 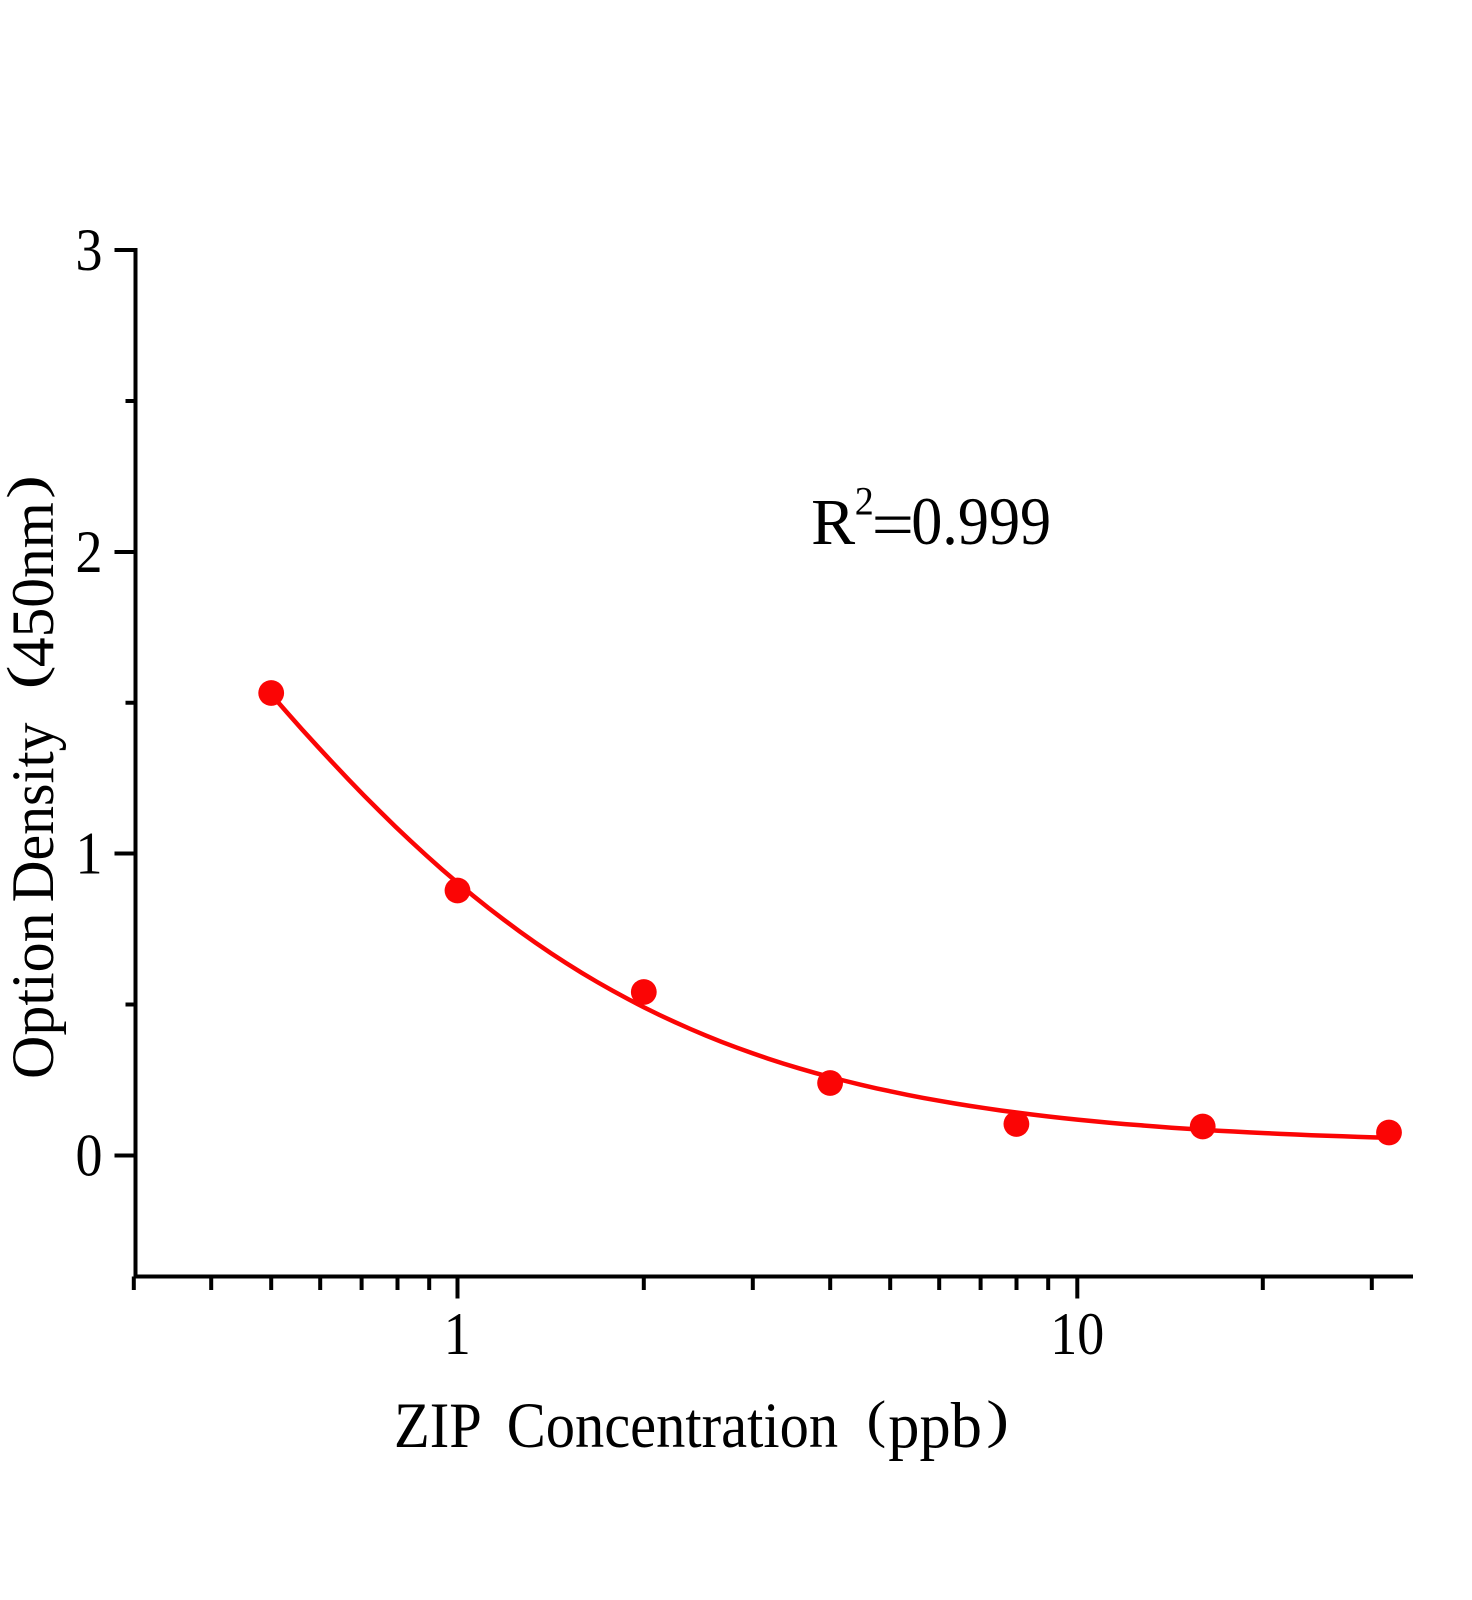 I want to click on svg-text: ZIP, so click(x=438, y=1425).